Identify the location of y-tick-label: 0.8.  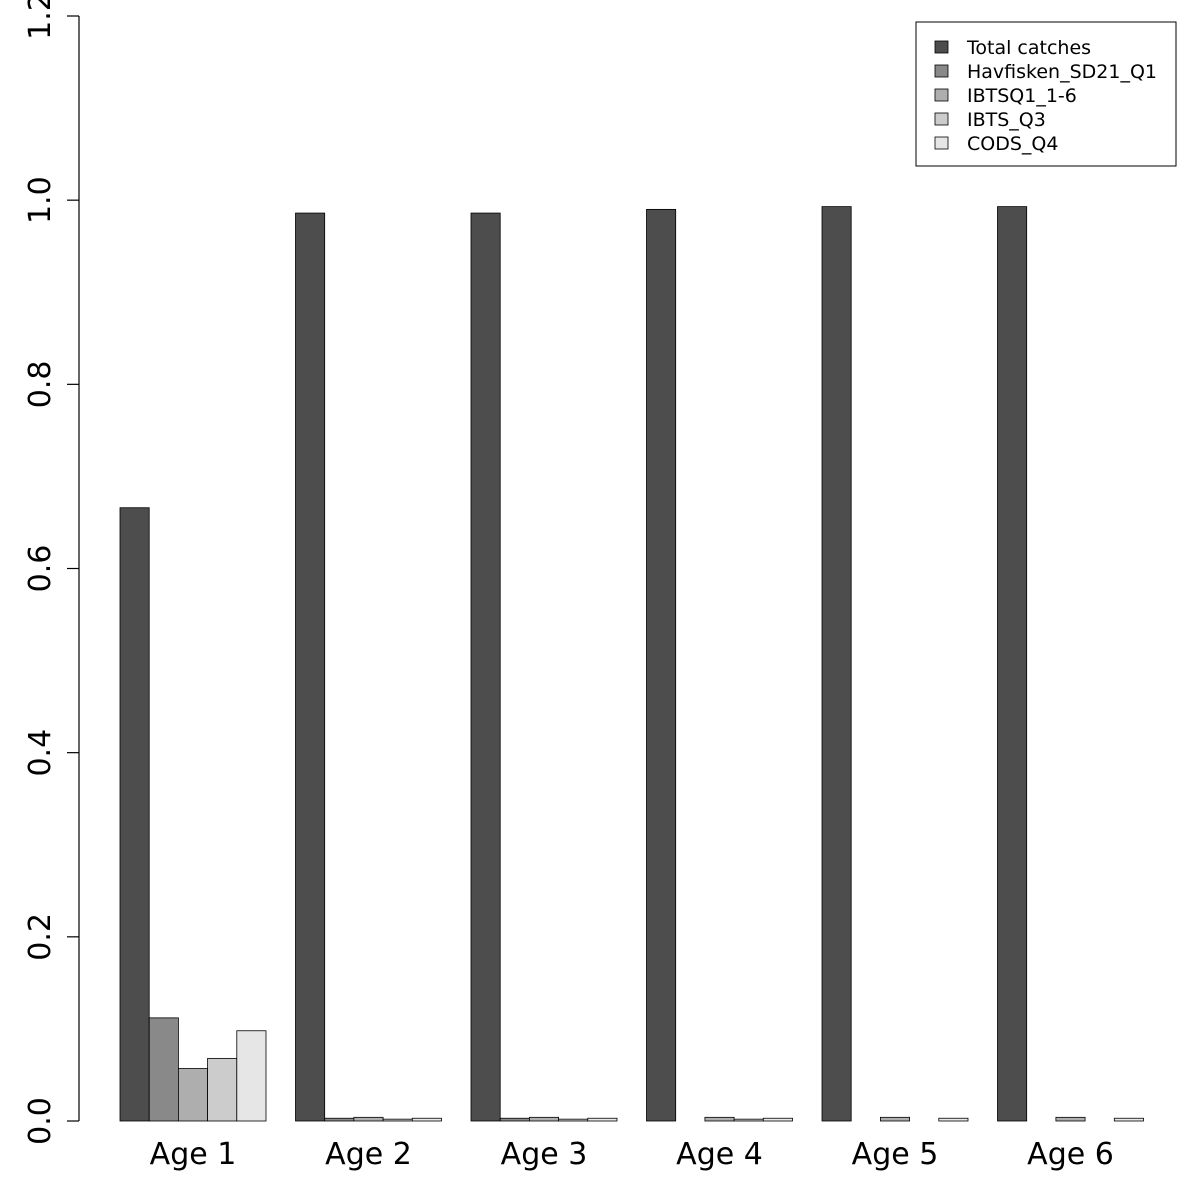
(40, 384).